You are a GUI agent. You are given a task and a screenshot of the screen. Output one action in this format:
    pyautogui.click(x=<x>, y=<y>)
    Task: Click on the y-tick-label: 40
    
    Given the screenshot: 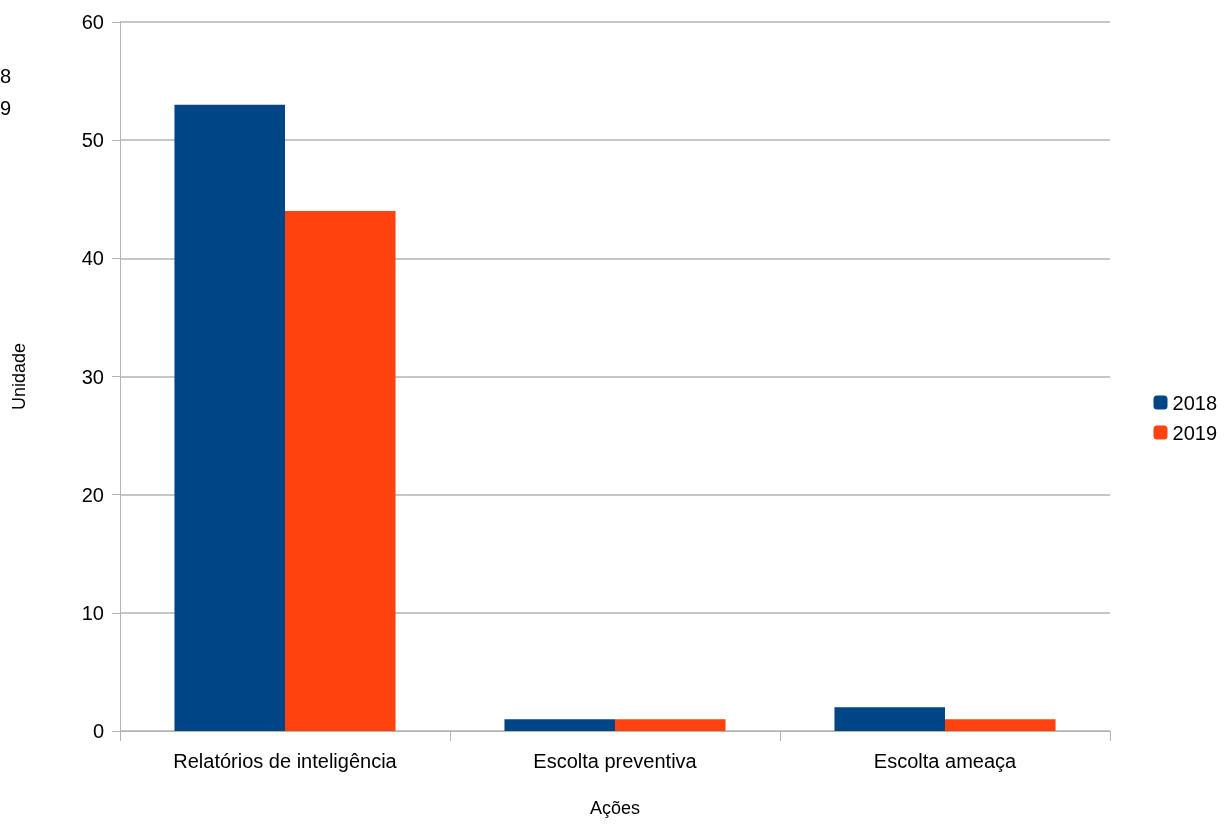 What is the action you would take?
    pyautogui.click(x=92, y=258)
    